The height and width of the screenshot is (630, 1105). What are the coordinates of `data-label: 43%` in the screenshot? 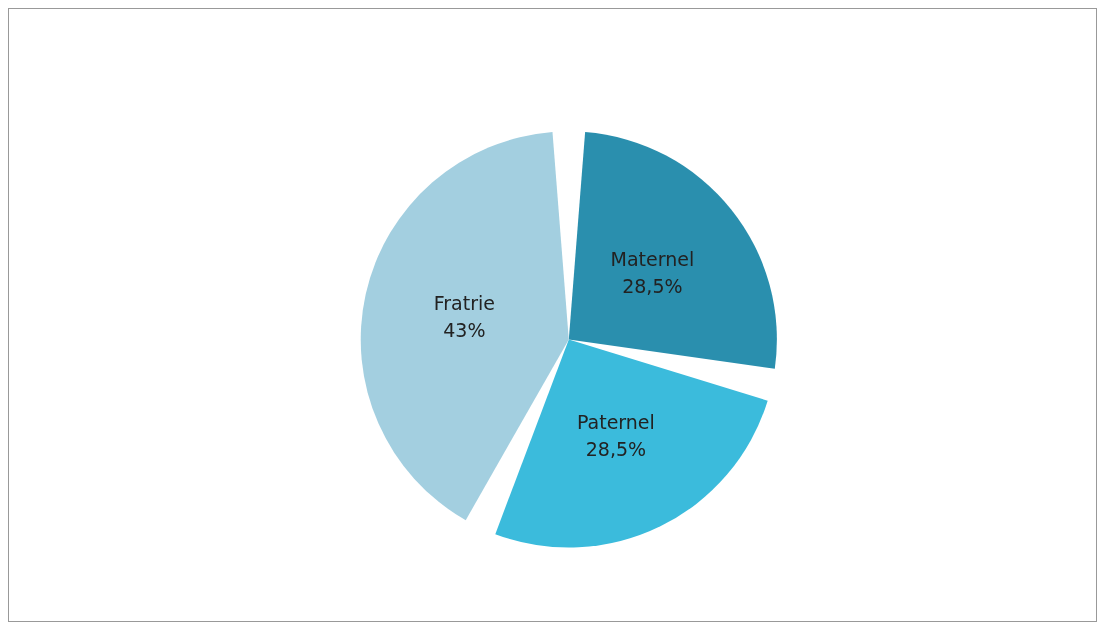 It's located at (464, 329).